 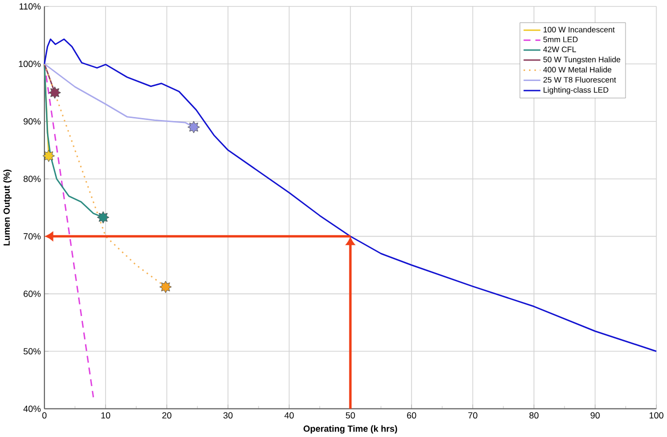 I want to click on x-tick-label: 10, so click(x=105, y=415).